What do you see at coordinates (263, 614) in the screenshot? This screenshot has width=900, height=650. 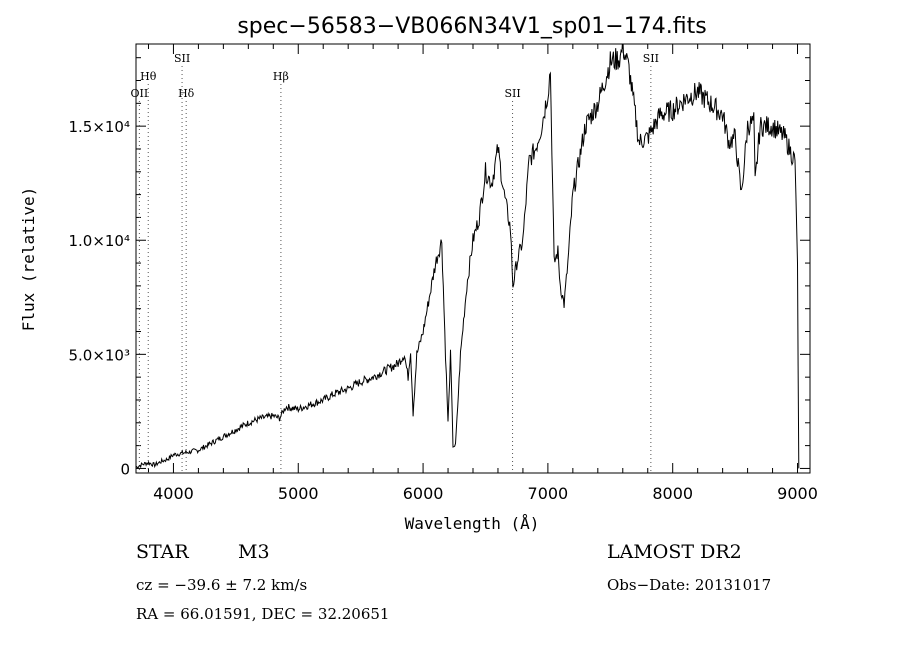 I see `coordinates: RA = 66.01591, DEC = 32.20651` at bounding box center [263, 614].